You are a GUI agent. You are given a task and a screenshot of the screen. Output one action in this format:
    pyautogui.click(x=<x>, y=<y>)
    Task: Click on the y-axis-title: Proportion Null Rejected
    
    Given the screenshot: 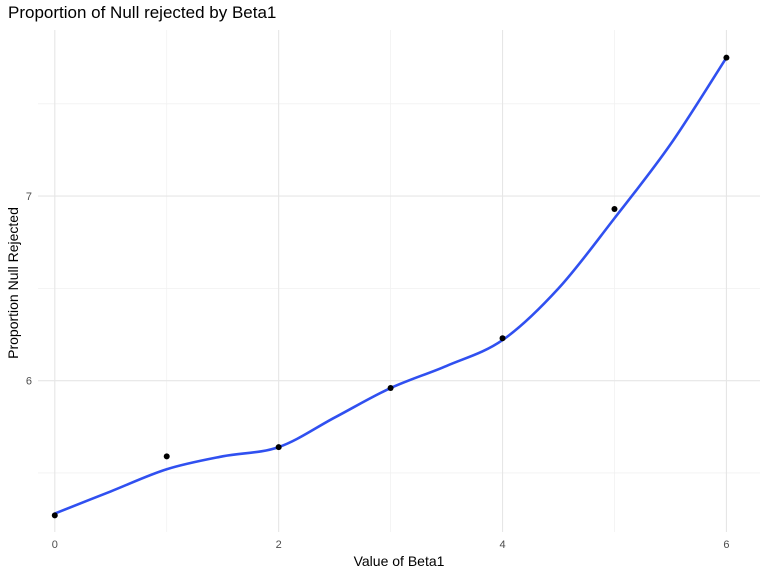 What is the action you would take?
    pyautogui.click(x=13, y=283)
    